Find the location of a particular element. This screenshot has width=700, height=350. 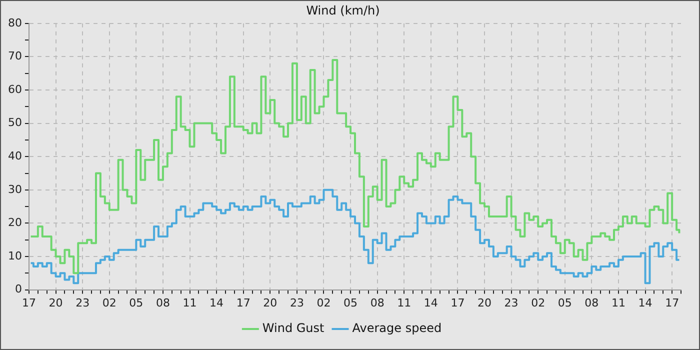

y-tick-label: 0 is located at coordinates (18, 289).